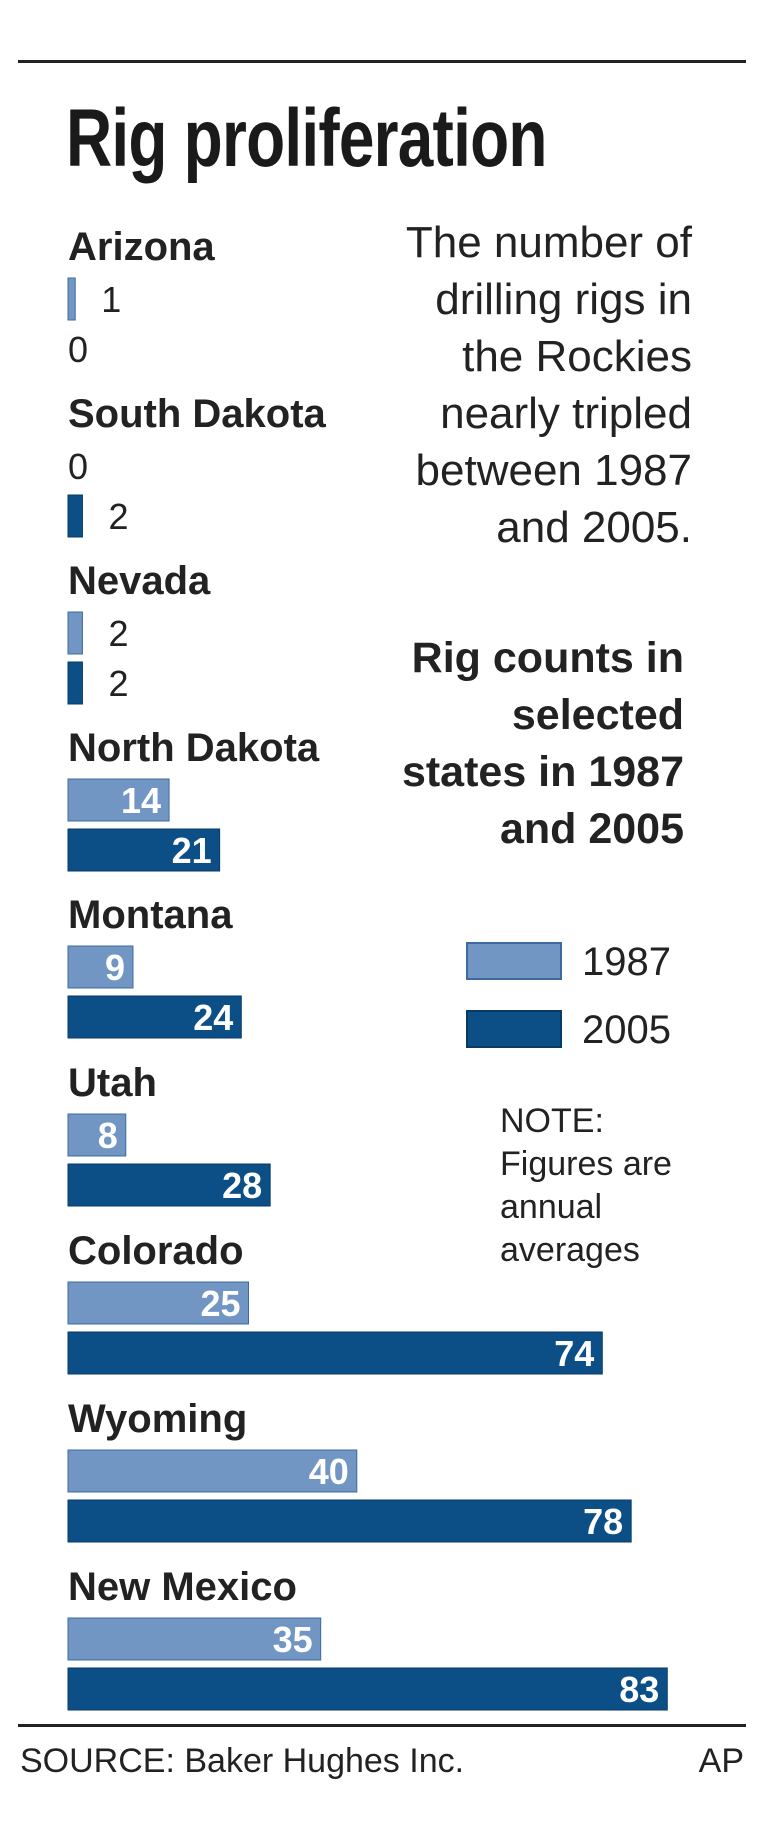  What do you see at coordinates (220, 1303) in the screenshot?
I see `value-label-colorado-1987: 25` at bounding box center [220, 1303].